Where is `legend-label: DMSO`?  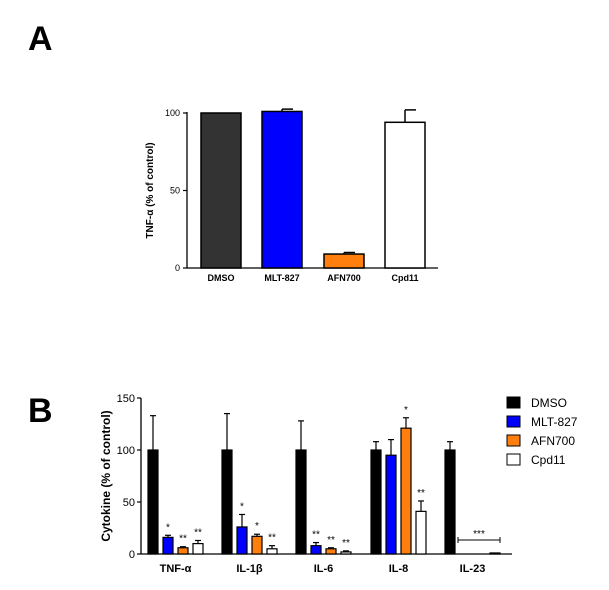
legend-label: DMSO is located at coordinates (549, 403).